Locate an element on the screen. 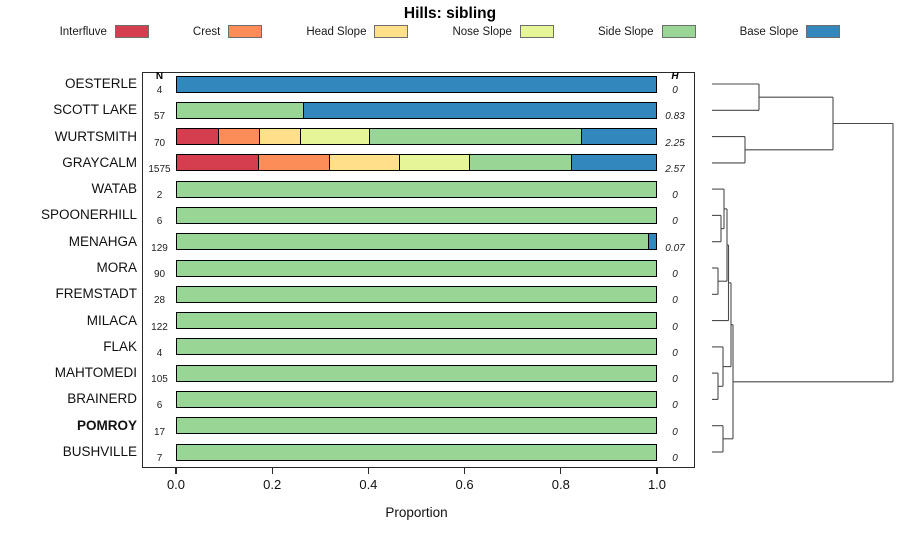  row-h-value: 2.57 is located at coordinates (675, 169).